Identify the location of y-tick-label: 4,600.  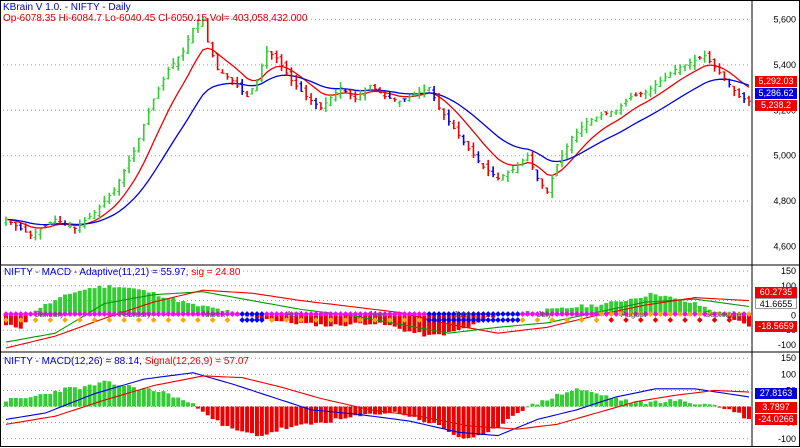
(784, 247).